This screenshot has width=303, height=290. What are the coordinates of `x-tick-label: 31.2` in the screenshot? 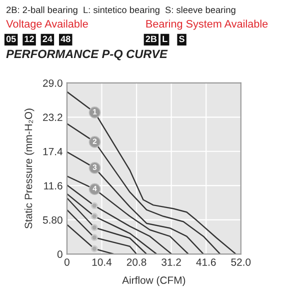 It's located at (171, 262).